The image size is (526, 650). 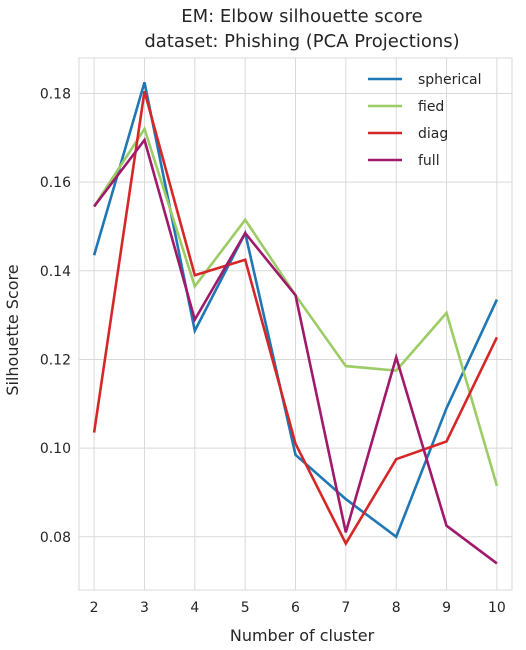 I want to click on x-axis-ticks: 2 3 4 5 6 7 8 9 10, so click(x=298, y=608).